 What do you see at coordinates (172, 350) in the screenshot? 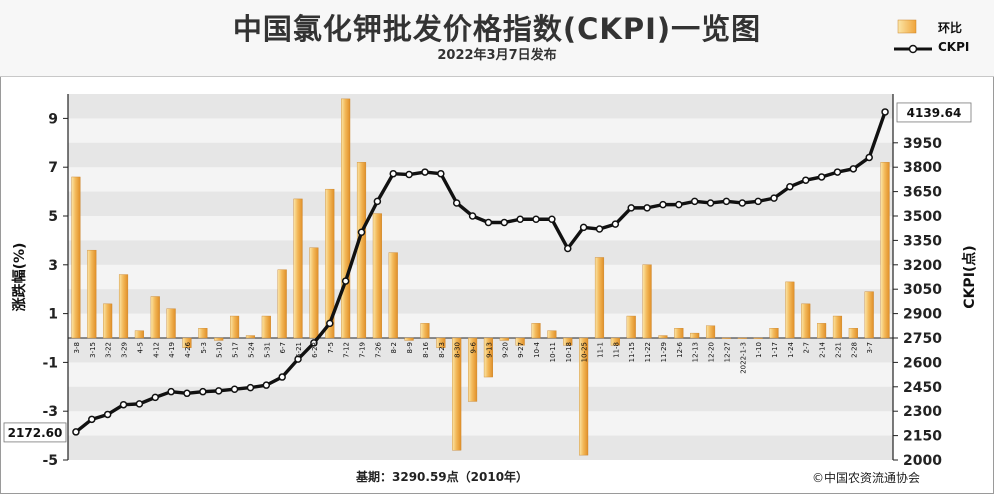
I see `x-tick-label: 4-19` at bounding box center [172, 350].